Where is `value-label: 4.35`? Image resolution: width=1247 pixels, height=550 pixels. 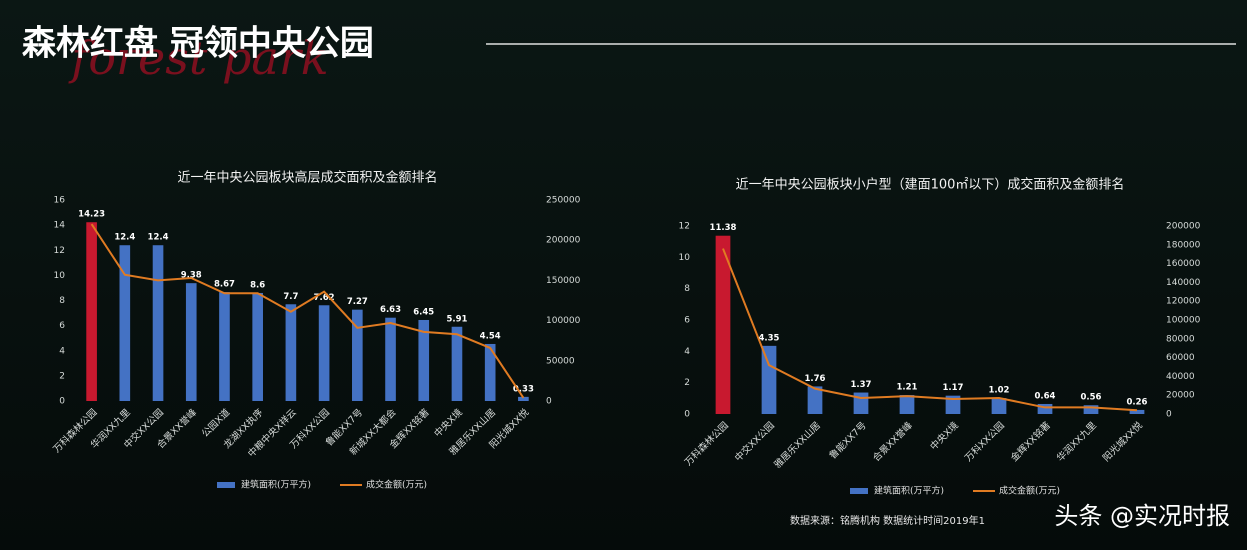
value-label: 4.35 is located at coordinates (769, 338).